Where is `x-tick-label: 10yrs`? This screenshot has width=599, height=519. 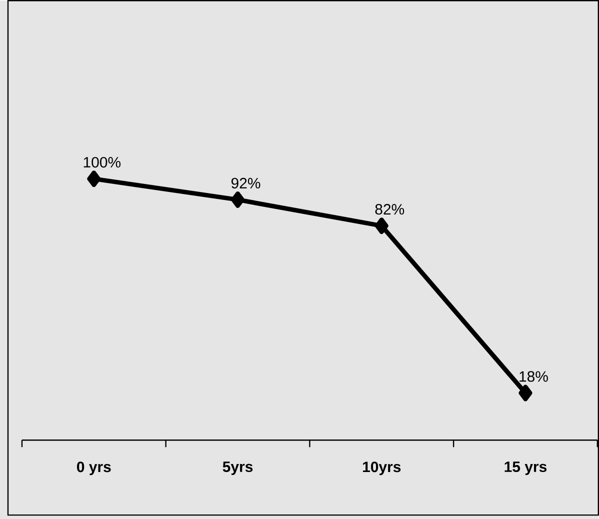 x-tick-label: 10yrs is located at coordinates (381, 469).